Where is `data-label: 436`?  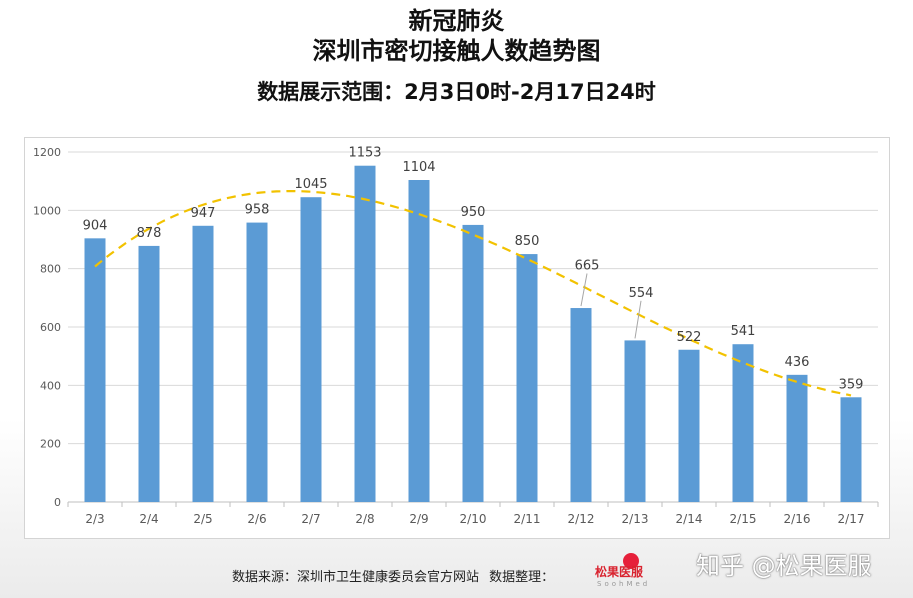 data-label: 436 is located at coordinates (797, 362).